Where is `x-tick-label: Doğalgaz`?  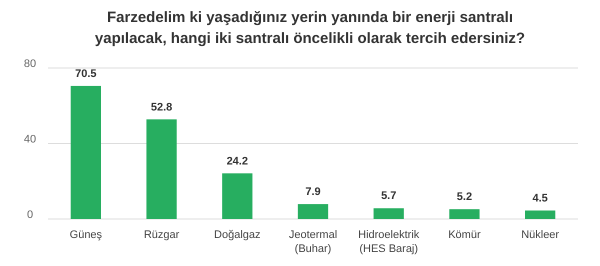 x-tick-label: Doğalgaz is located at coordinates (237, 235).